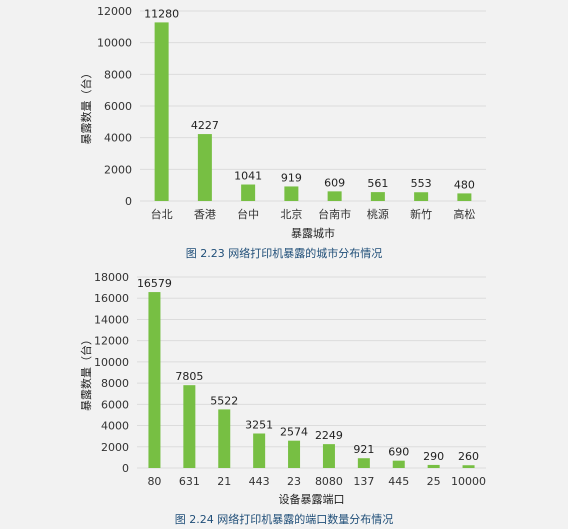 This screenshot has height=529, width=568. Describe the element at coordinates (434, 481) in the screenshot. I see `x-category-label: 25` at that location.